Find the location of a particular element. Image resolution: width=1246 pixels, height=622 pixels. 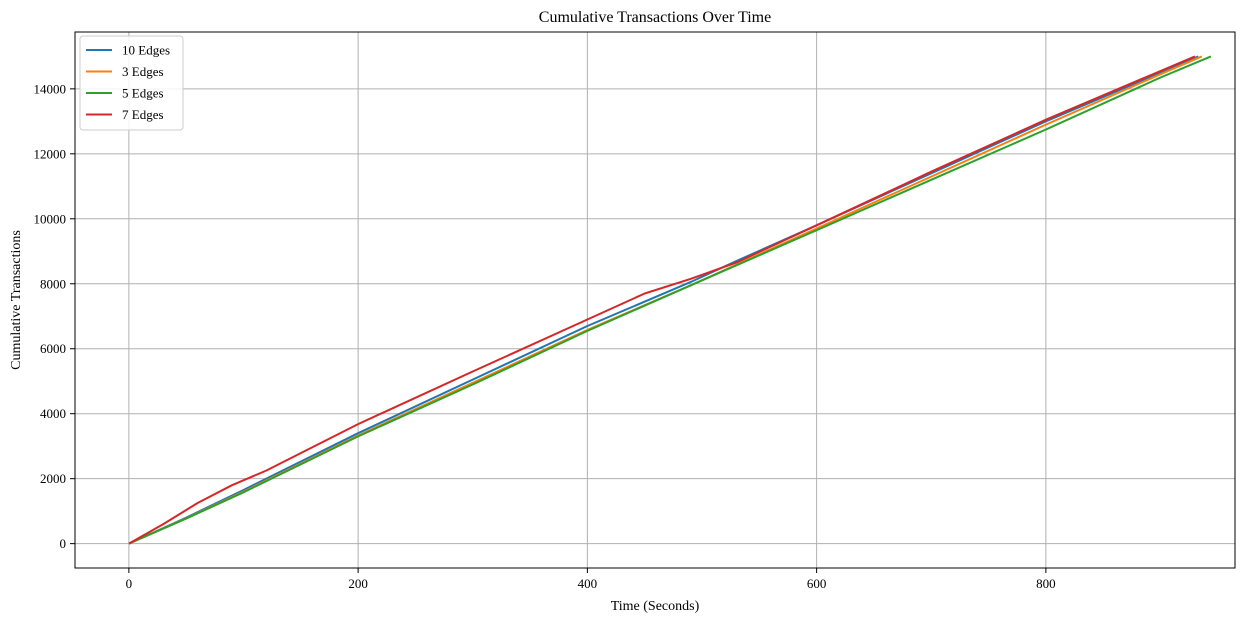

x-axis-ticks: 0 200 400 600 800 is located at coordinates (591, 579).